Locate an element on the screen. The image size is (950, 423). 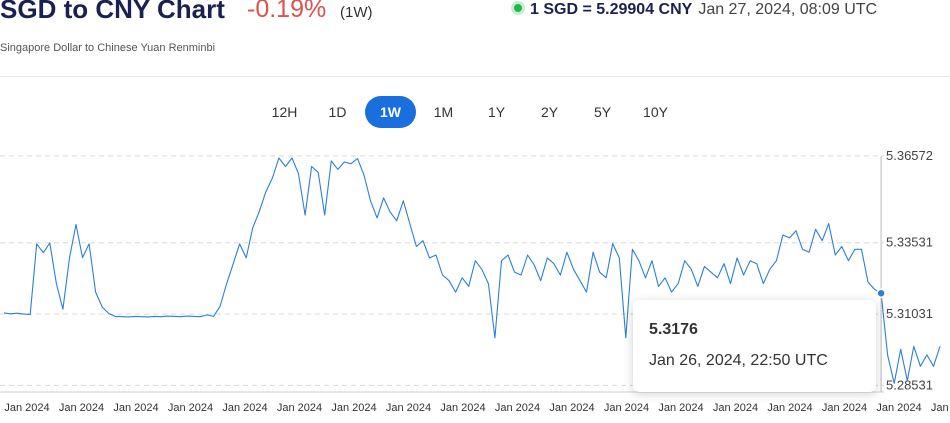
tab-12h: 12H is located at coordinates (284, 112).